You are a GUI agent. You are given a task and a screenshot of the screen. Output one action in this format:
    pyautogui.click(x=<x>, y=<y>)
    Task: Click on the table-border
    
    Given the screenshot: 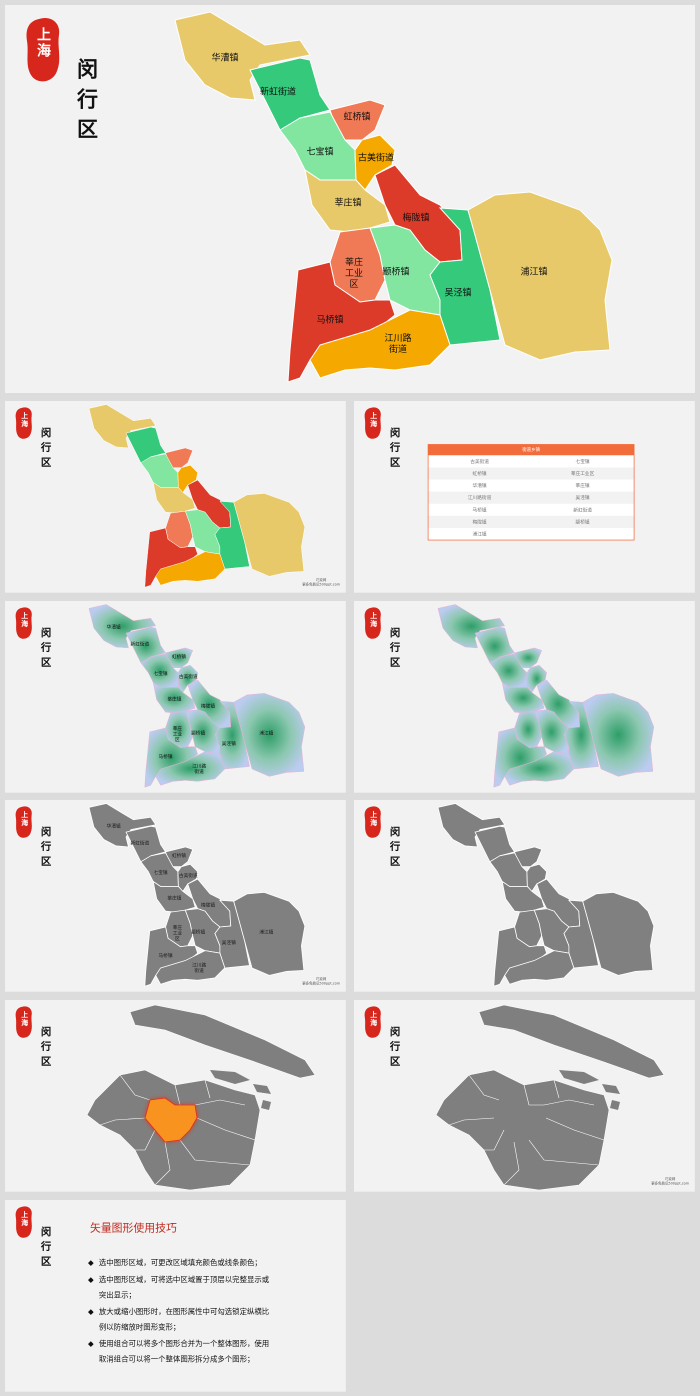 What is the action you would take?
    pyautogui.click(x=531, y=492)
    